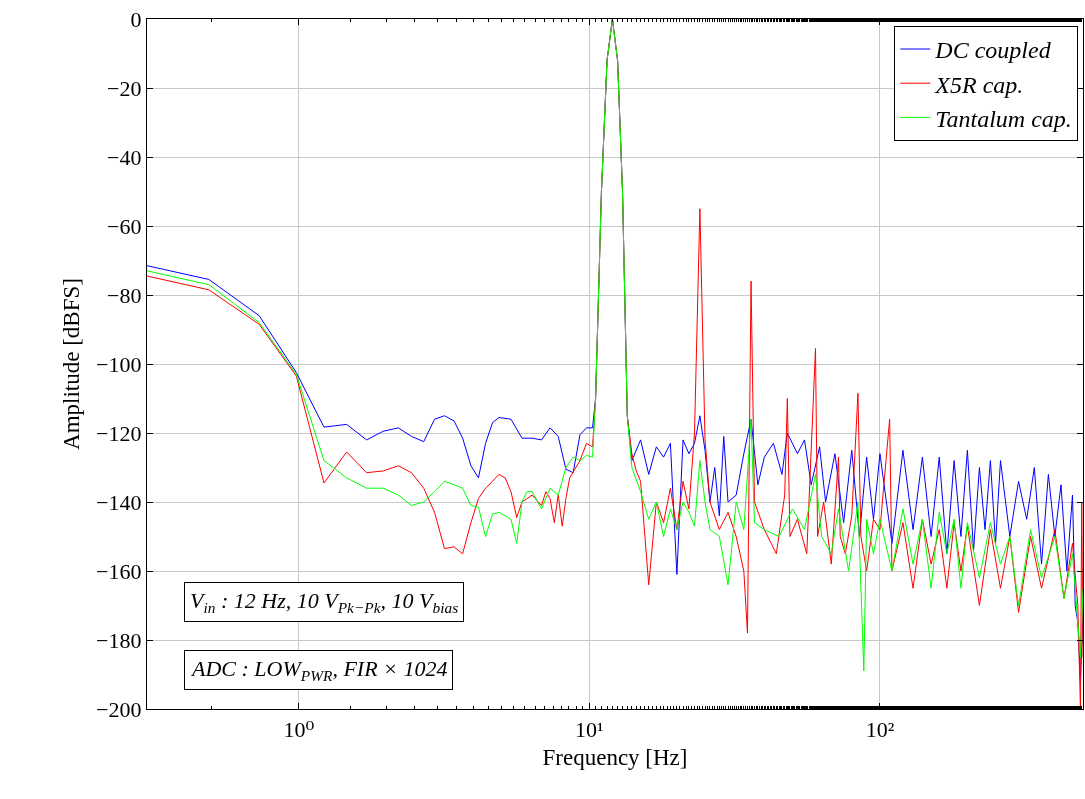 This screenshot has height=799, width=1085. I want to click on x-tick-label: 10⁰, so click(299, 729).